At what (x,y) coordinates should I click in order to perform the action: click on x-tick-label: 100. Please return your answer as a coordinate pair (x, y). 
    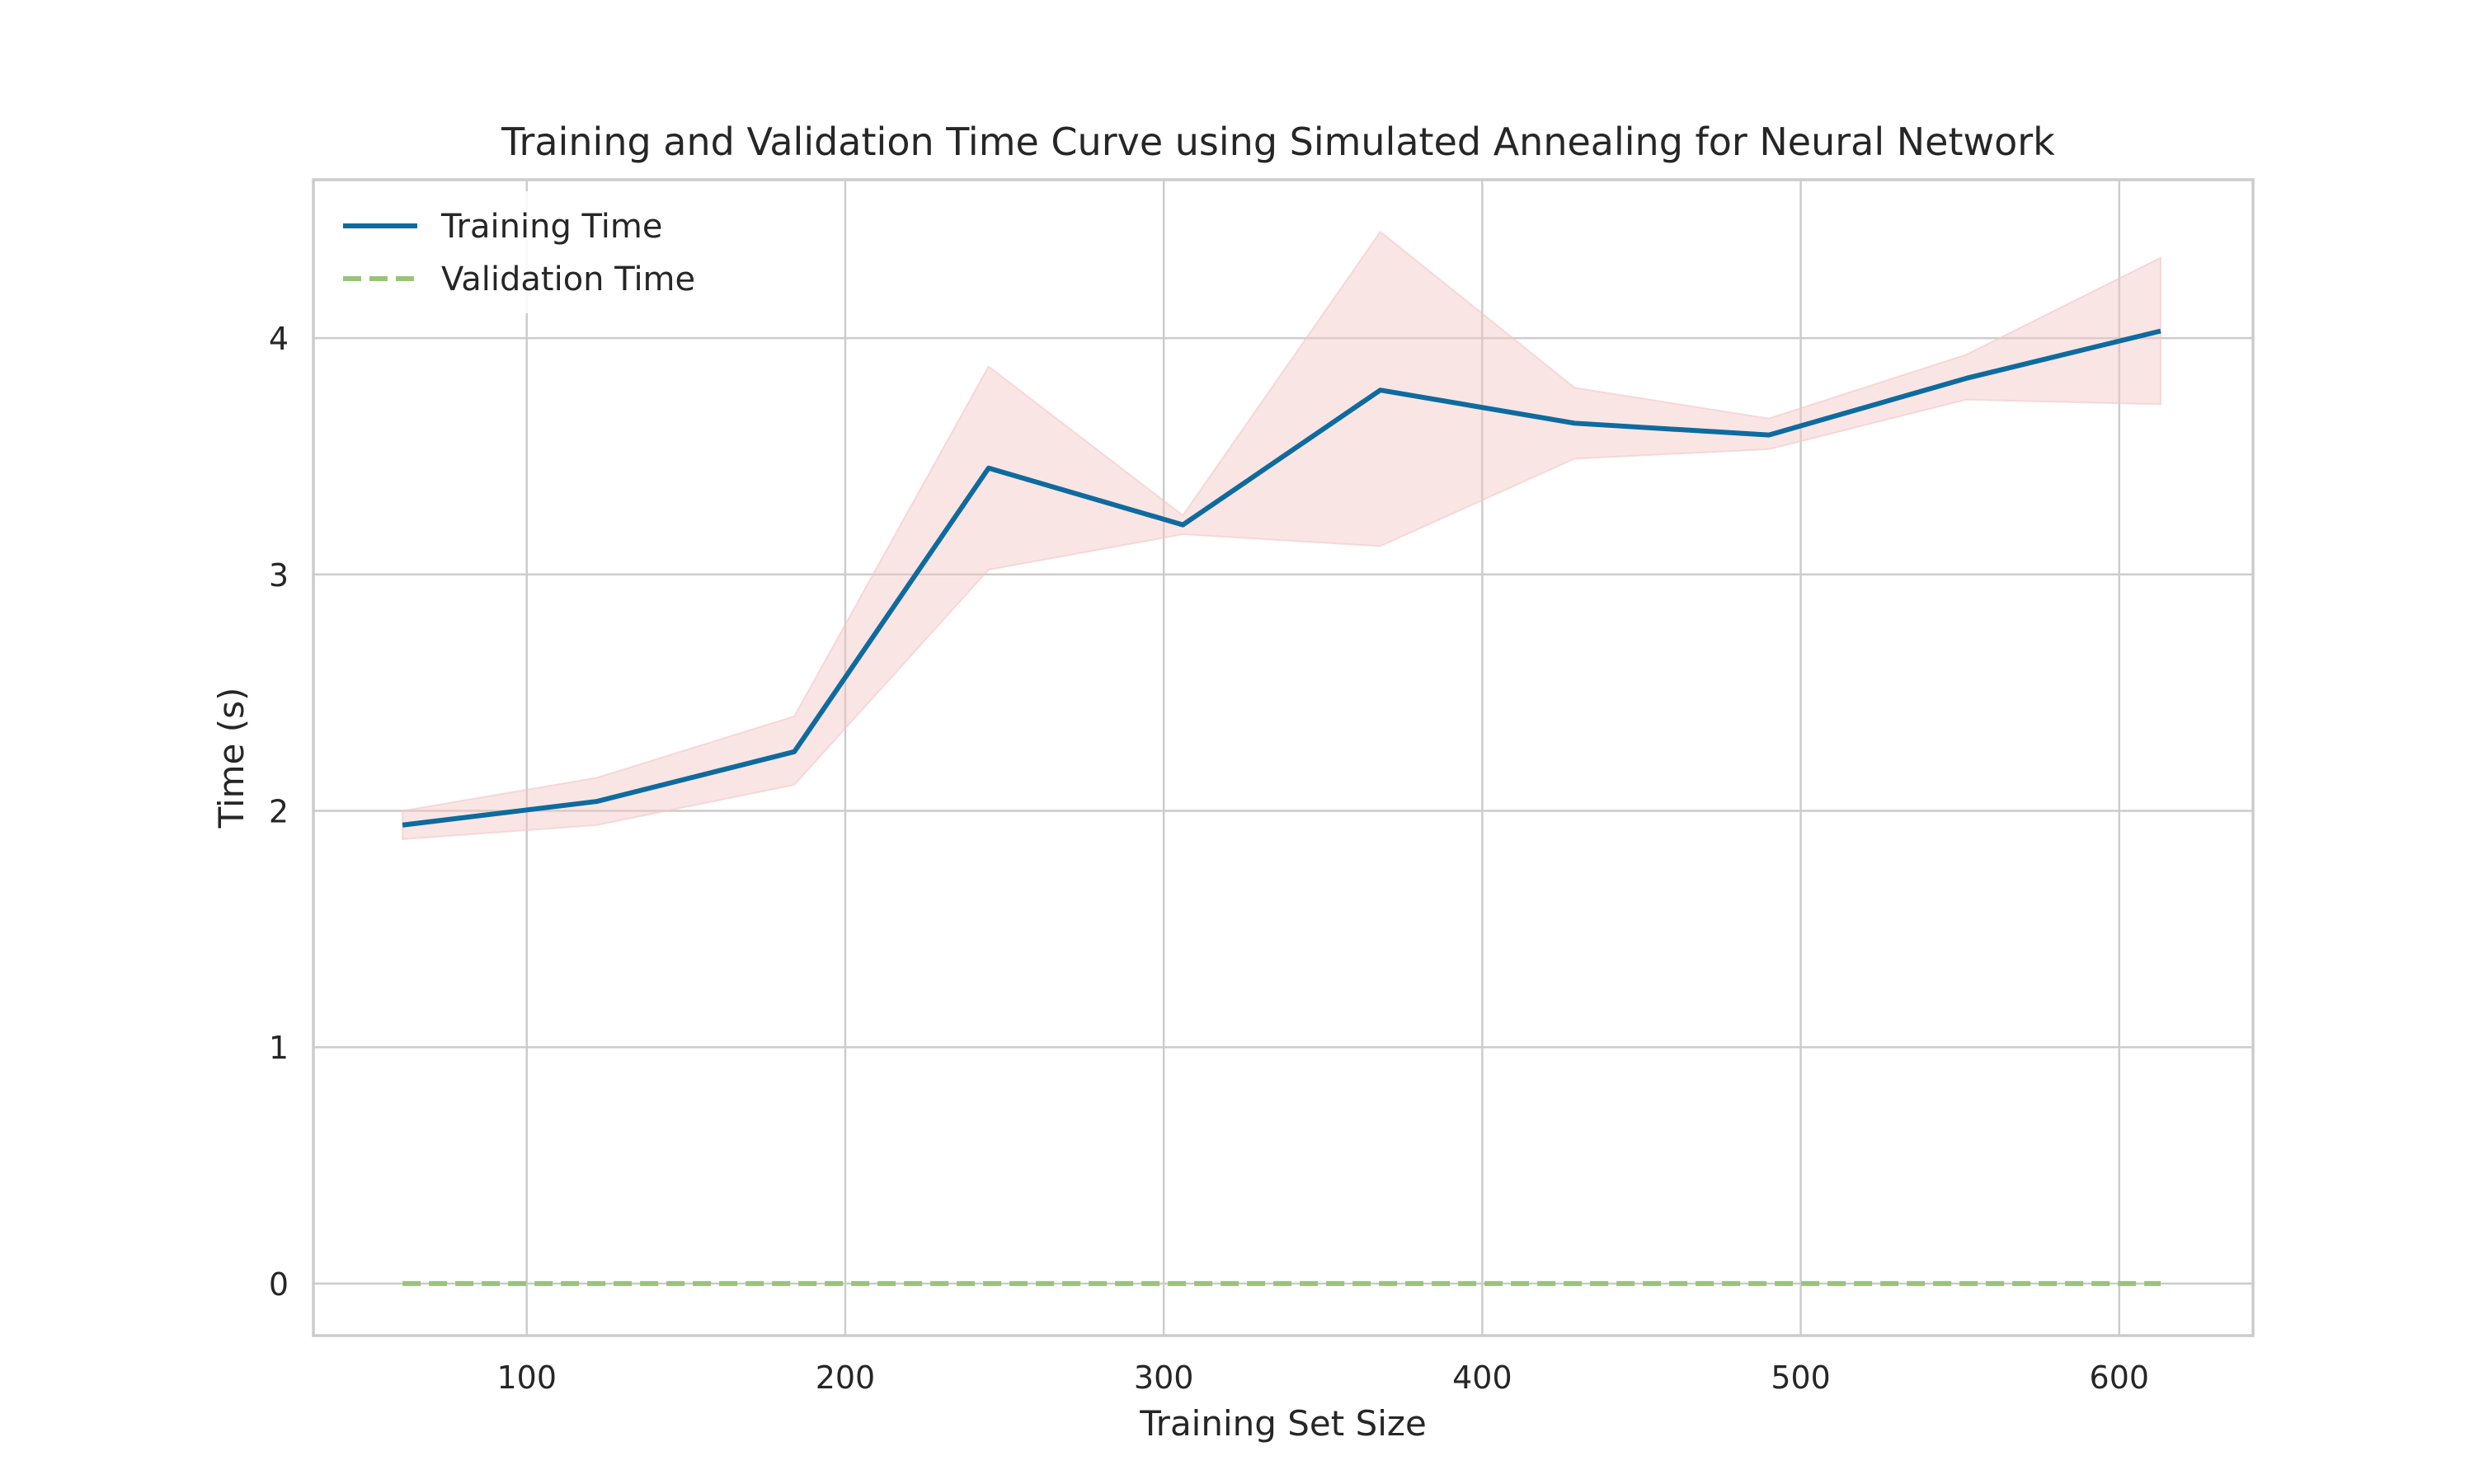
    Looking at the image, I should click on (526, 1378).